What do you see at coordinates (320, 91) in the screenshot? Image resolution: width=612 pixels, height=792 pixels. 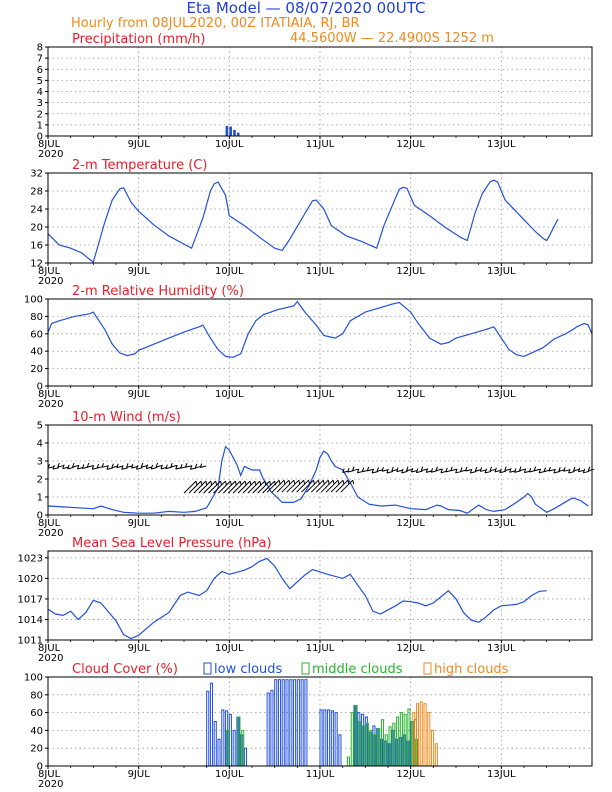 I see `precip-frame` at bounding box center [320, 91].